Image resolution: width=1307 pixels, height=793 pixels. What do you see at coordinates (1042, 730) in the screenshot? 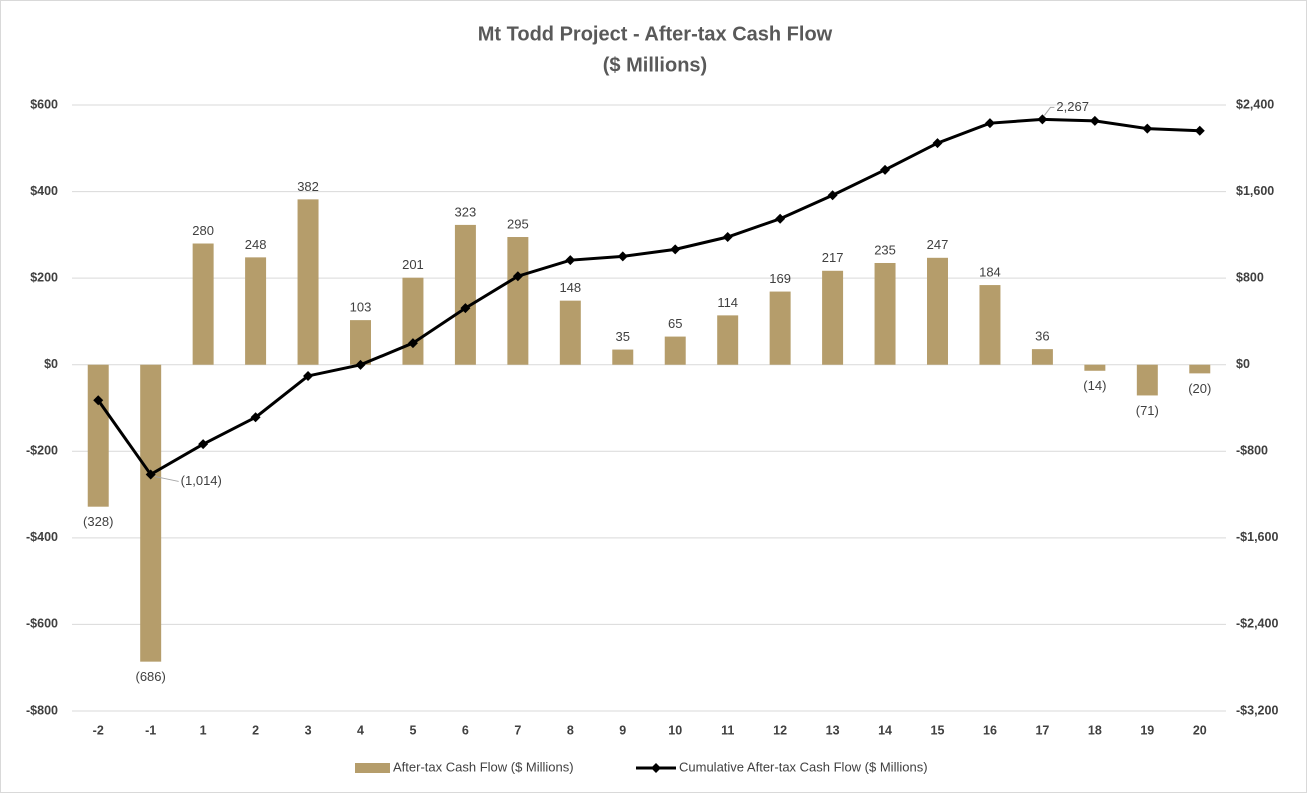
I see `x-tick-label: 17` at bounding box center [1042, 730].